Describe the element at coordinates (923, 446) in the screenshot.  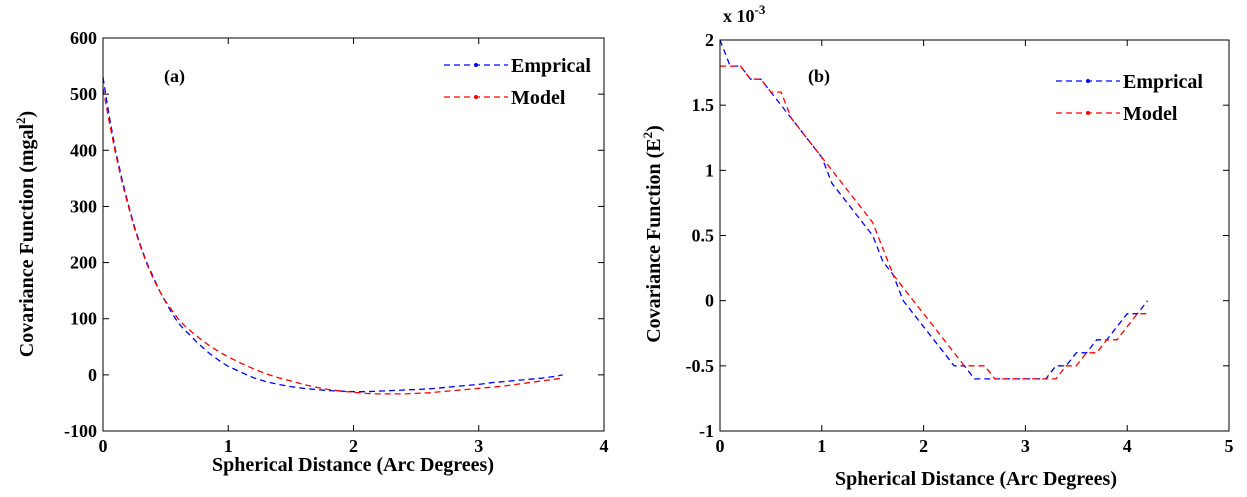
I see `x-tick-label-b-2: 2` at that location.